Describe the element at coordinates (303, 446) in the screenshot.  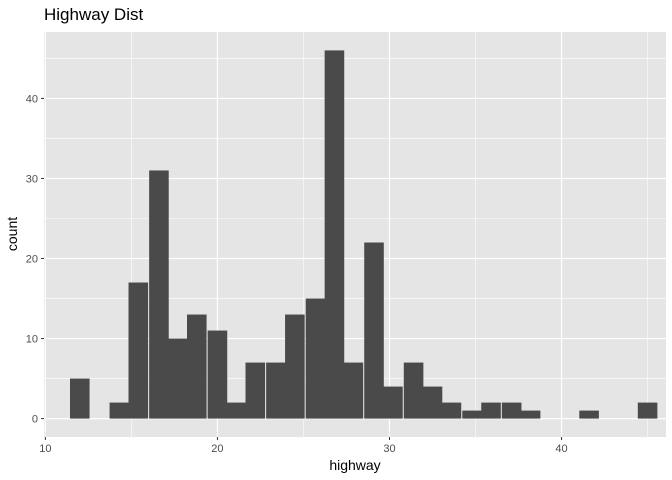
I see `x-axis-ticks: 10 20 30 40` at that location.